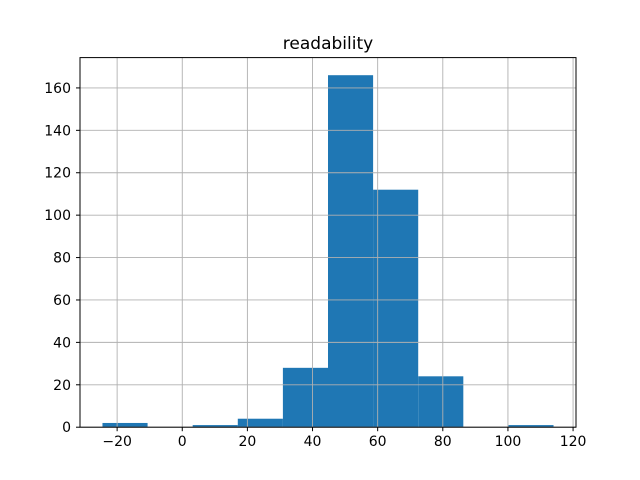 This screenshot has height=480, width=640. I want to click on y-tick-label: 100, so click(57, 216).